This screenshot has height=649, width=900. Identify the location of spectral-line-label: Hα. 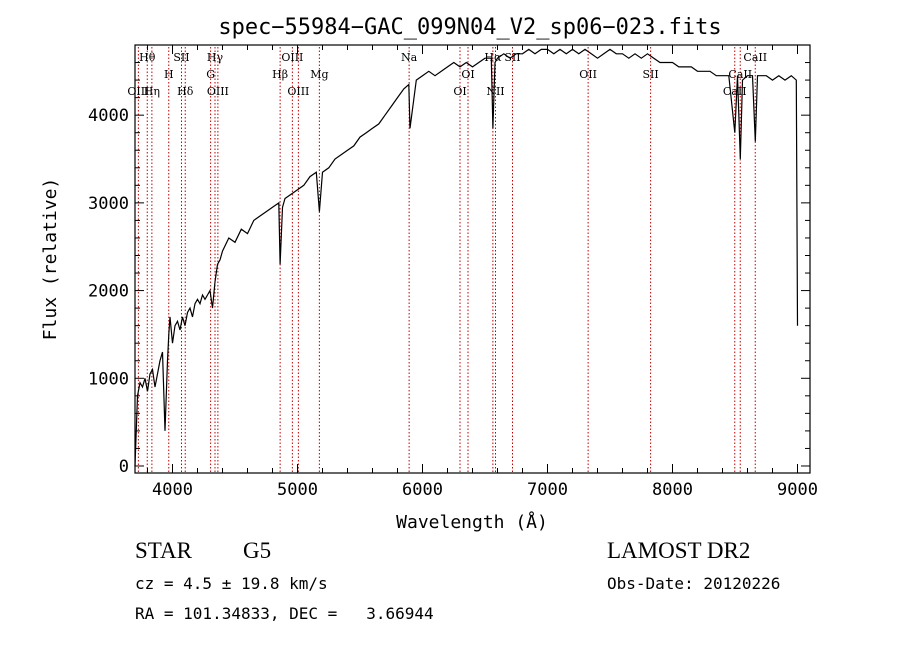
(493, 57).